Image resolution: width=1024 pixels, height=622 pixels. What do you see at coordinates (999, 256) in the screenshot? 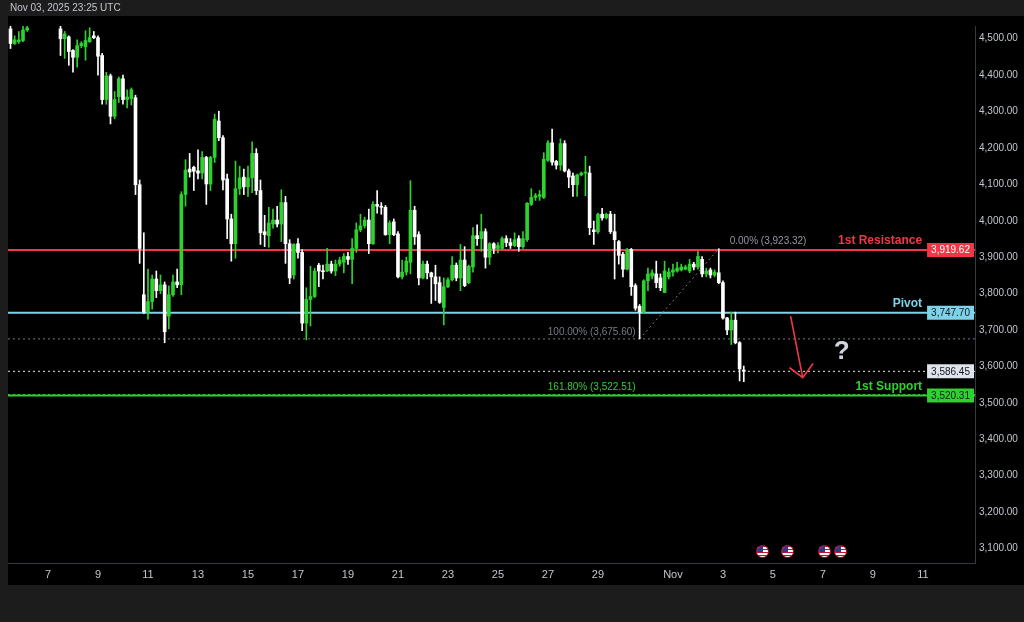
I see `y-tick-label: 3,900.00` at bounding box center [999, 256].